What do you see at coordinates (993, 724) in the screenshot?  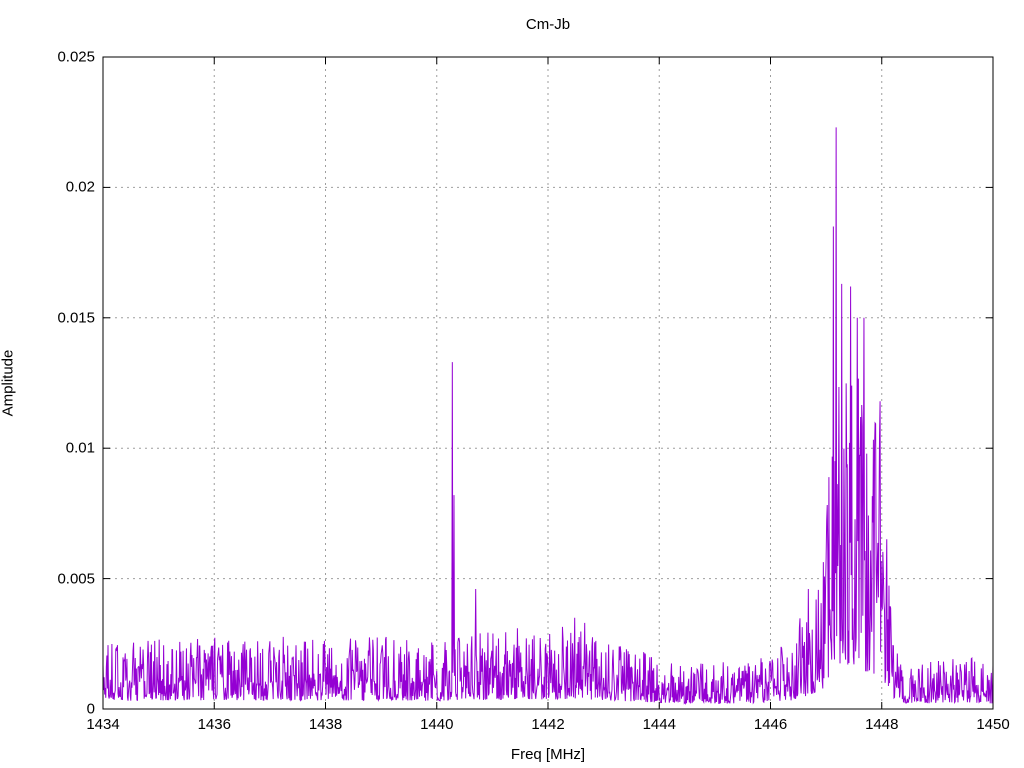 I see `x-tick-label: 1450` at bounding box center [993, 724].